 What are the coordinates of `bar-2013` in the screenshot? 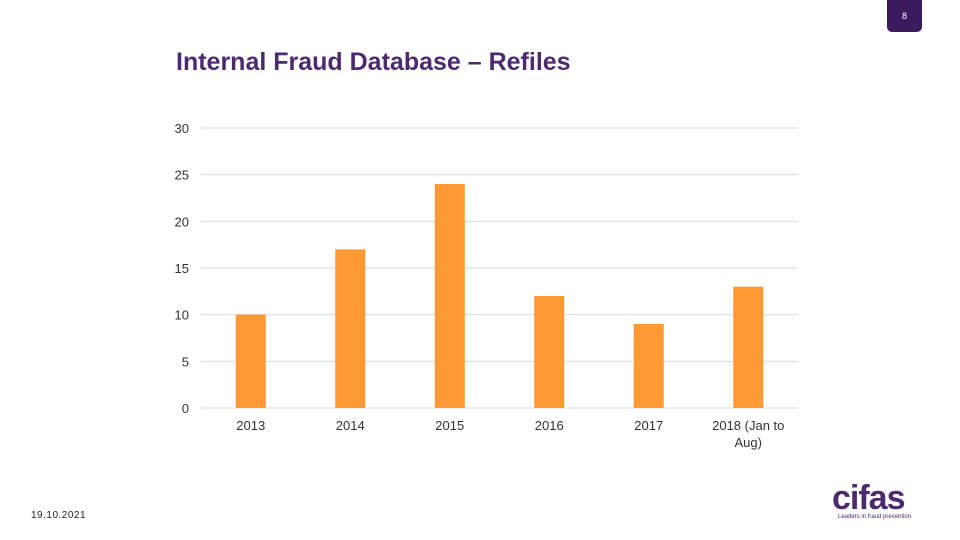 It's located at (250, 361).